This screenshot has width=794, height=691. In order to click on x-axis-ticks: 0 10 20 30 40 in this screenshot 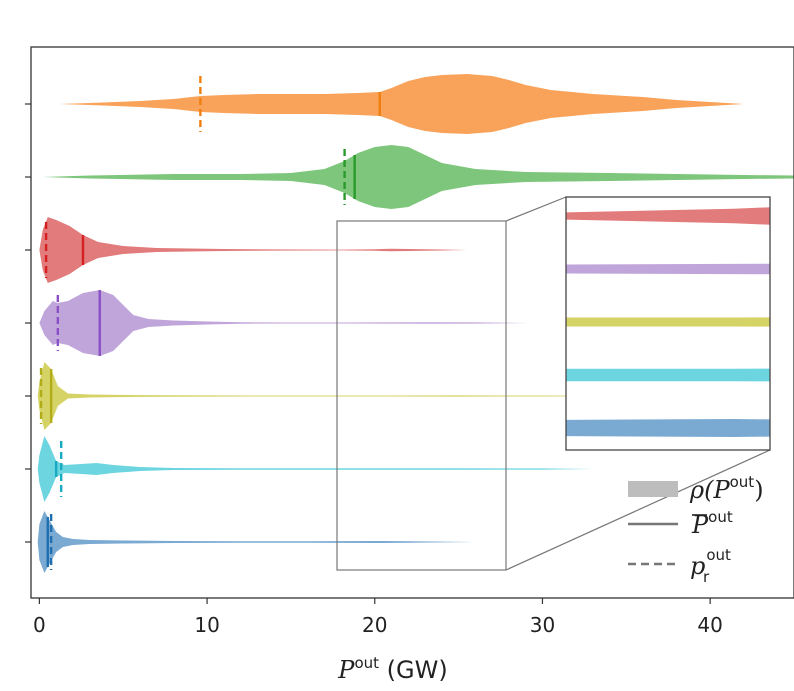, I will do `click(378, 617)`.